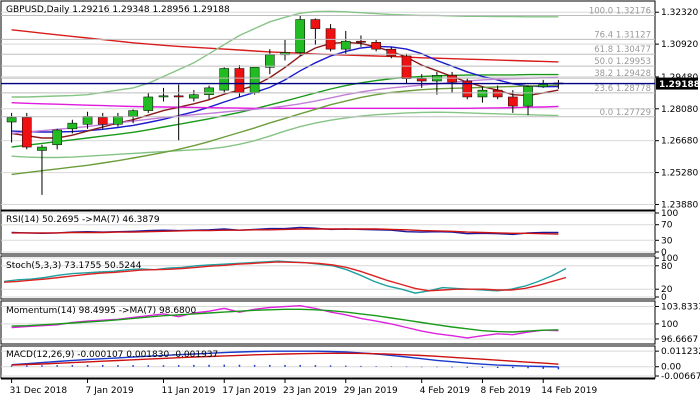 The width and height of the screenshot is (700, 404). What do you see at coordinates (505, 391) in the screenshot?
I see `date-axis-label: 8 Feb 2019` at bounding box center [505, 391].